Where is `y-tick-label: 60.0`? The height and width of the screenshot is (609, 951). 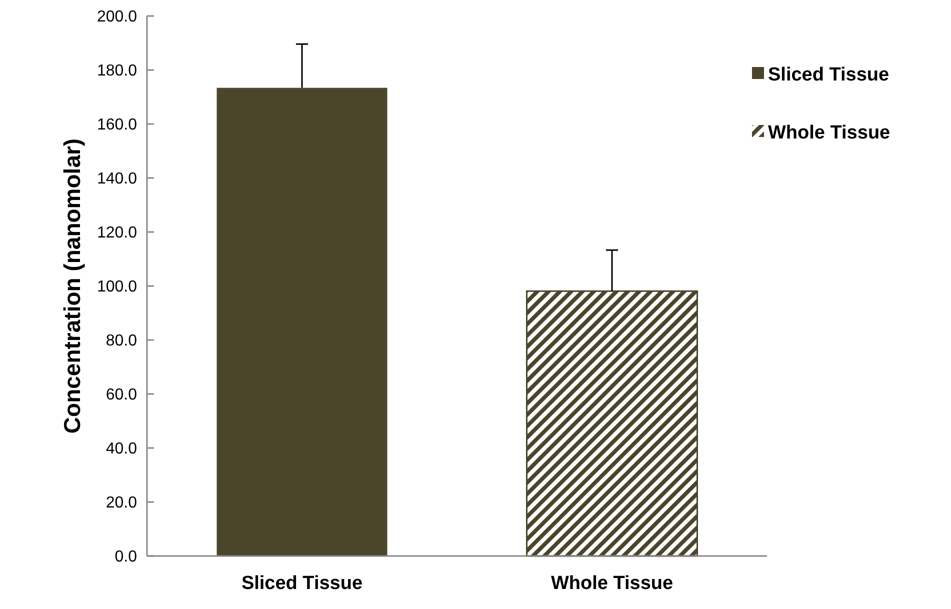
y-tick-label: 60.0 is located at coordinates (122, 395).